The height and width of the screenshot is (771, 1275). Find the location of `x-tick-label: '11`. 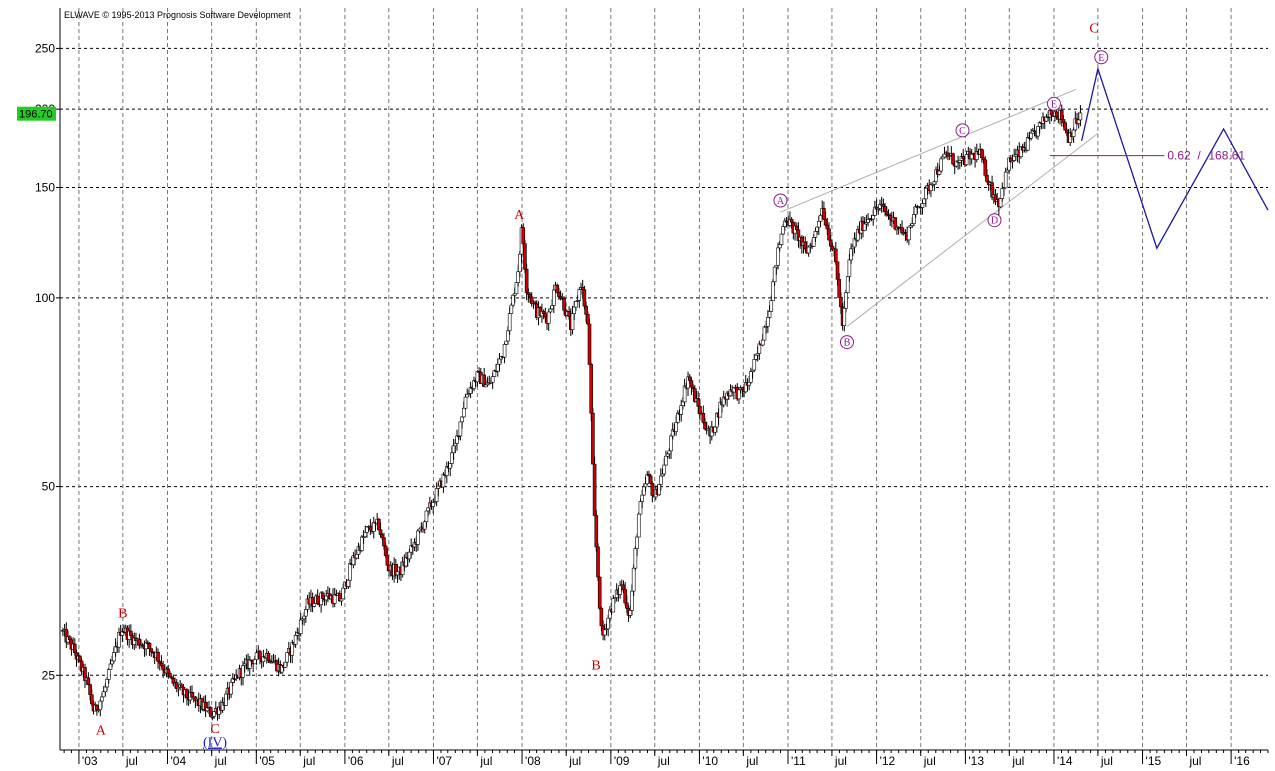

x-tick-label: '11 is located at coordinates (798, 761).